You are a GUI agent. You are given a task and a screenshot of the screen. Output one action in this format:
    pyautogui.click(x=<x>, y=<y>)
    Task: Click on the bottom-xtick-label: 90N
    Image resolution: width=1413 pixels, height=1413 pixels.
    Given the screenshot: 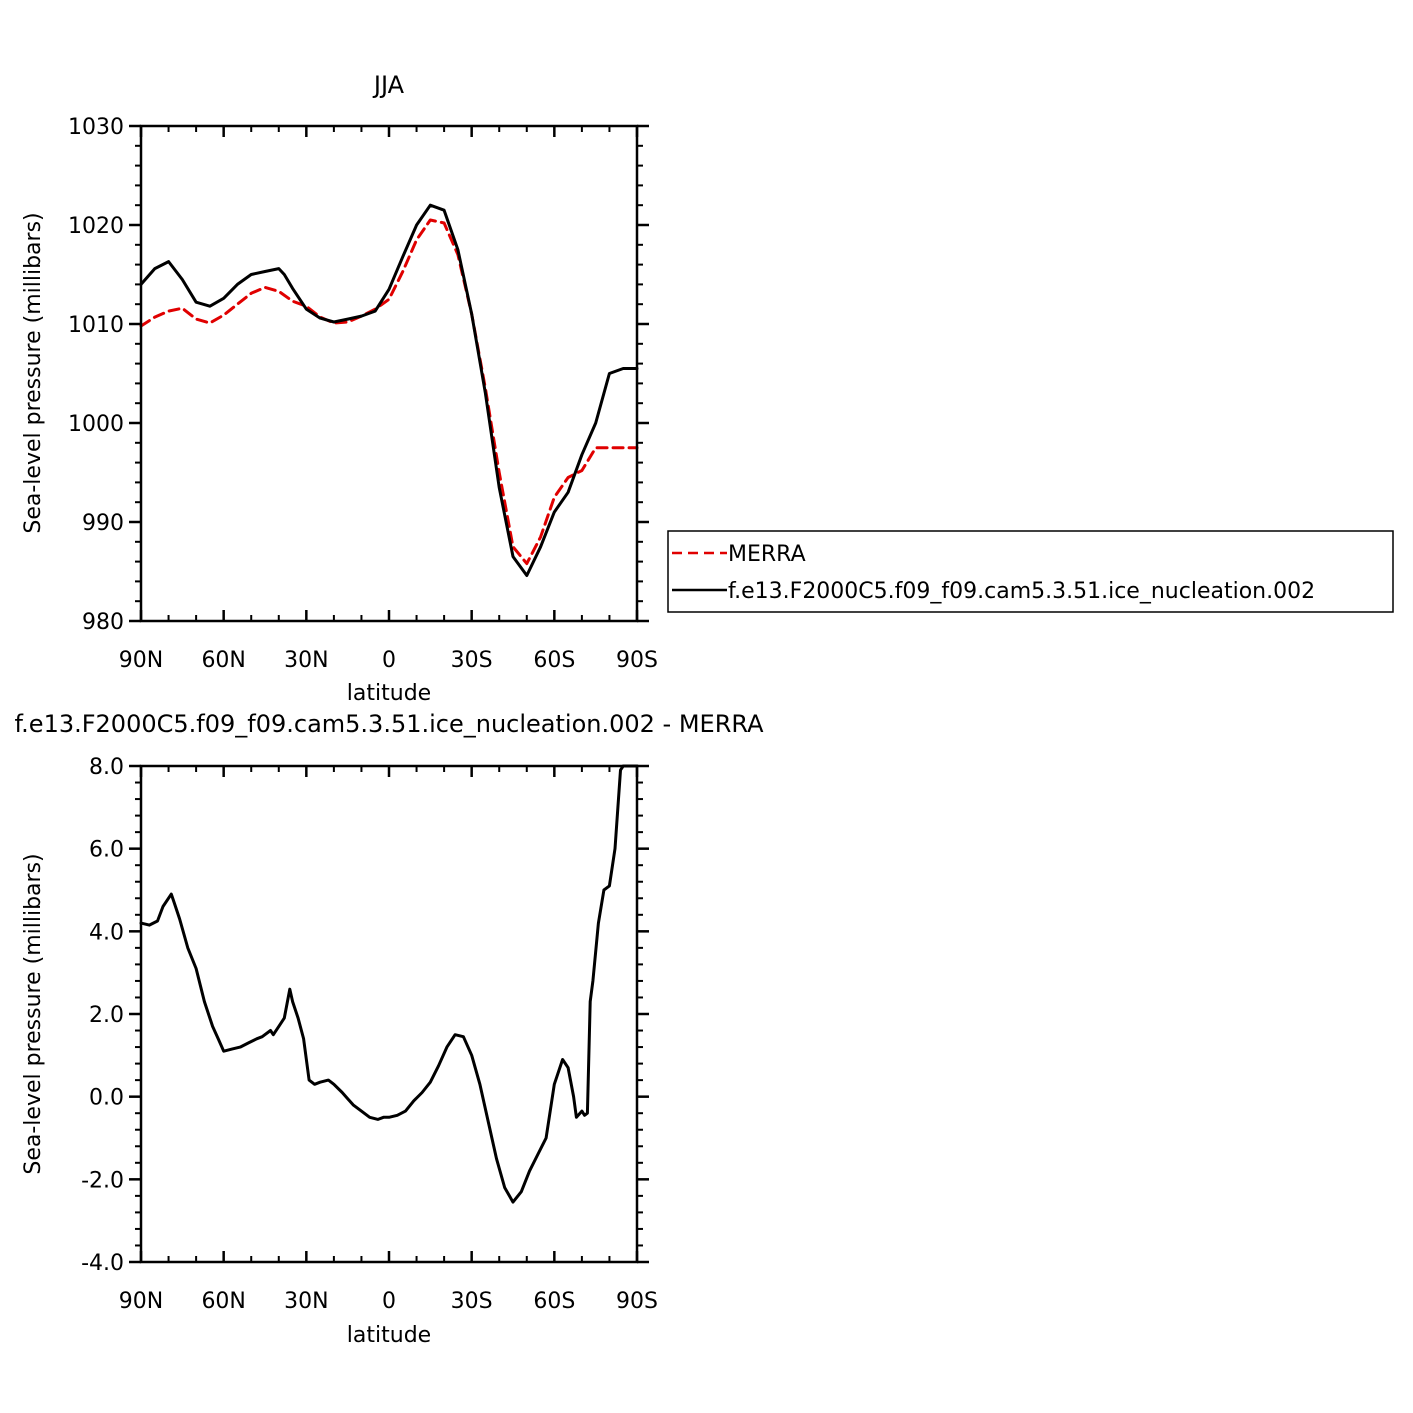 What is the action you would take?
    pyautogui.click(x=141, y=1301)
    